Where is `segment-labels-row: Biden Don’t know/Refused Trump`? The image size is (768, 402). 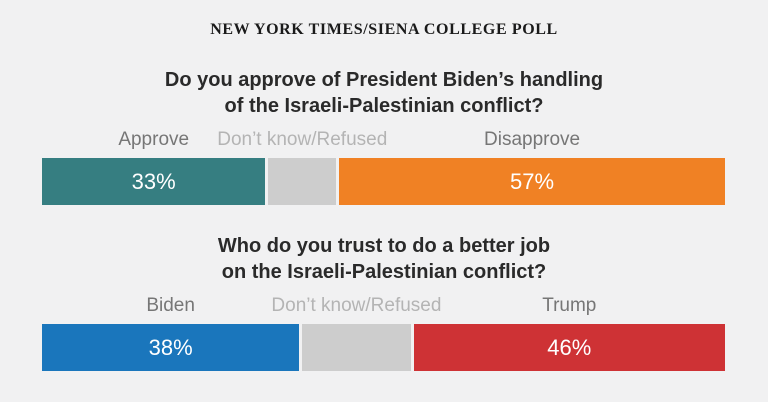
segment-labels-row: Biden Don’t know/Refused Trump is located at coordinates (383, 306).